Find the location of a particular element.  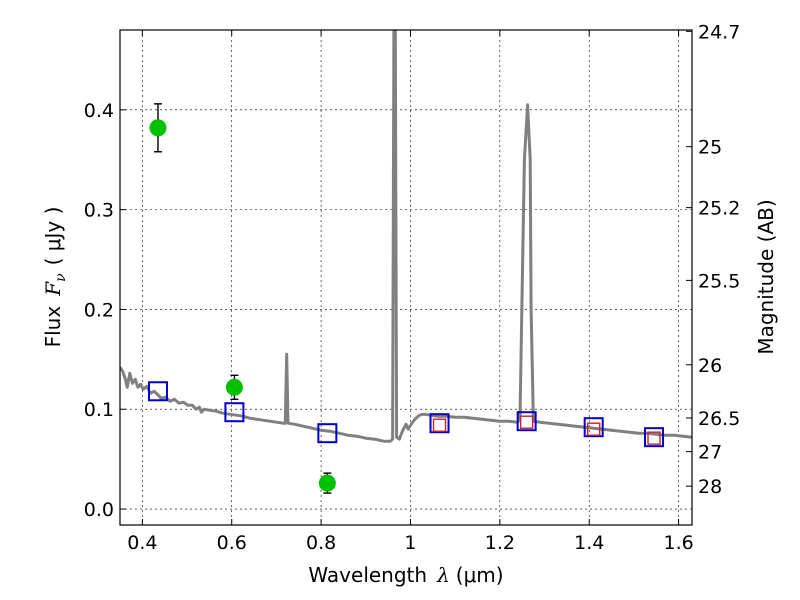

y2-tick-label: 25.2 is located at coordinates (719, 209).